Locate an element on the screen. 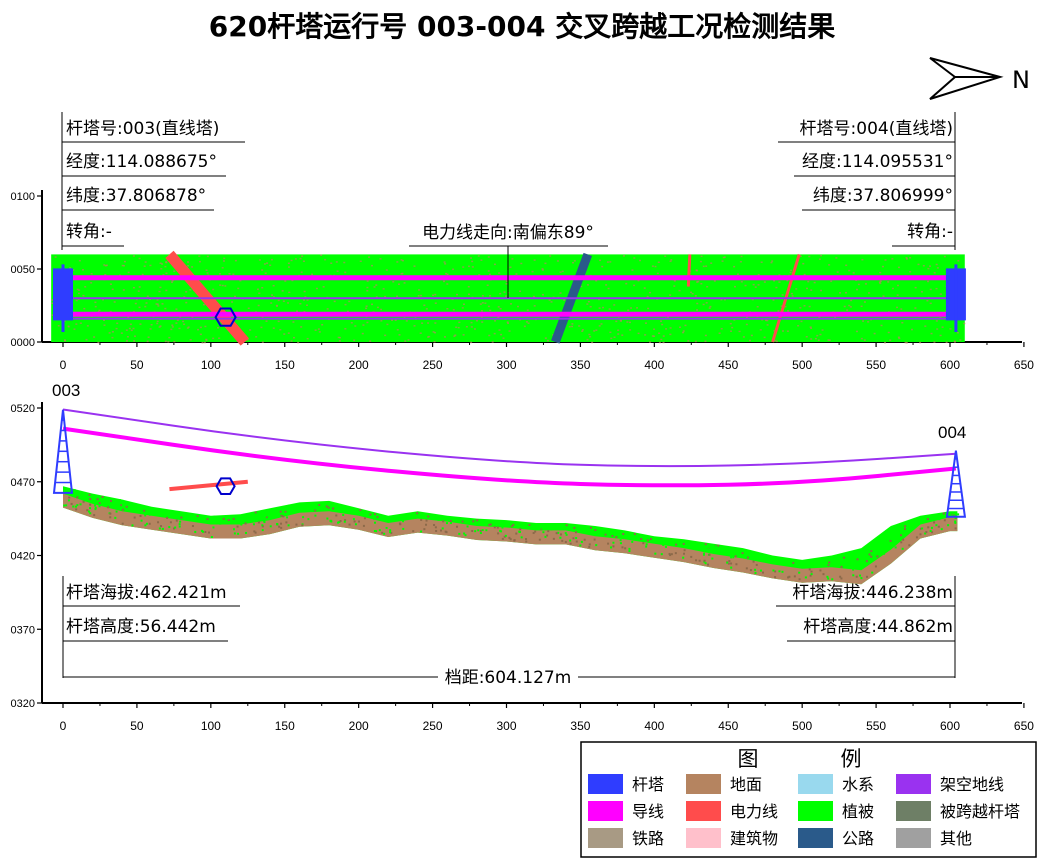 Image resolution: width=1044 pixels, height=866 pixels. plan-x-tick-label: 500 is located at coordinates (802, 365).